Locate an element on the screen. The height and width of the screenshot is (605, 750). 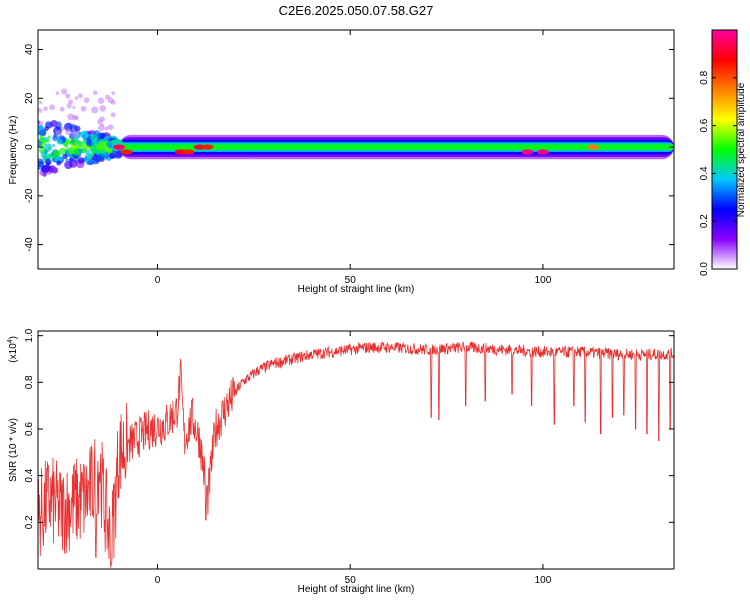
snr-y-tick-label: 0.8 is located at coordinates (29, 382).